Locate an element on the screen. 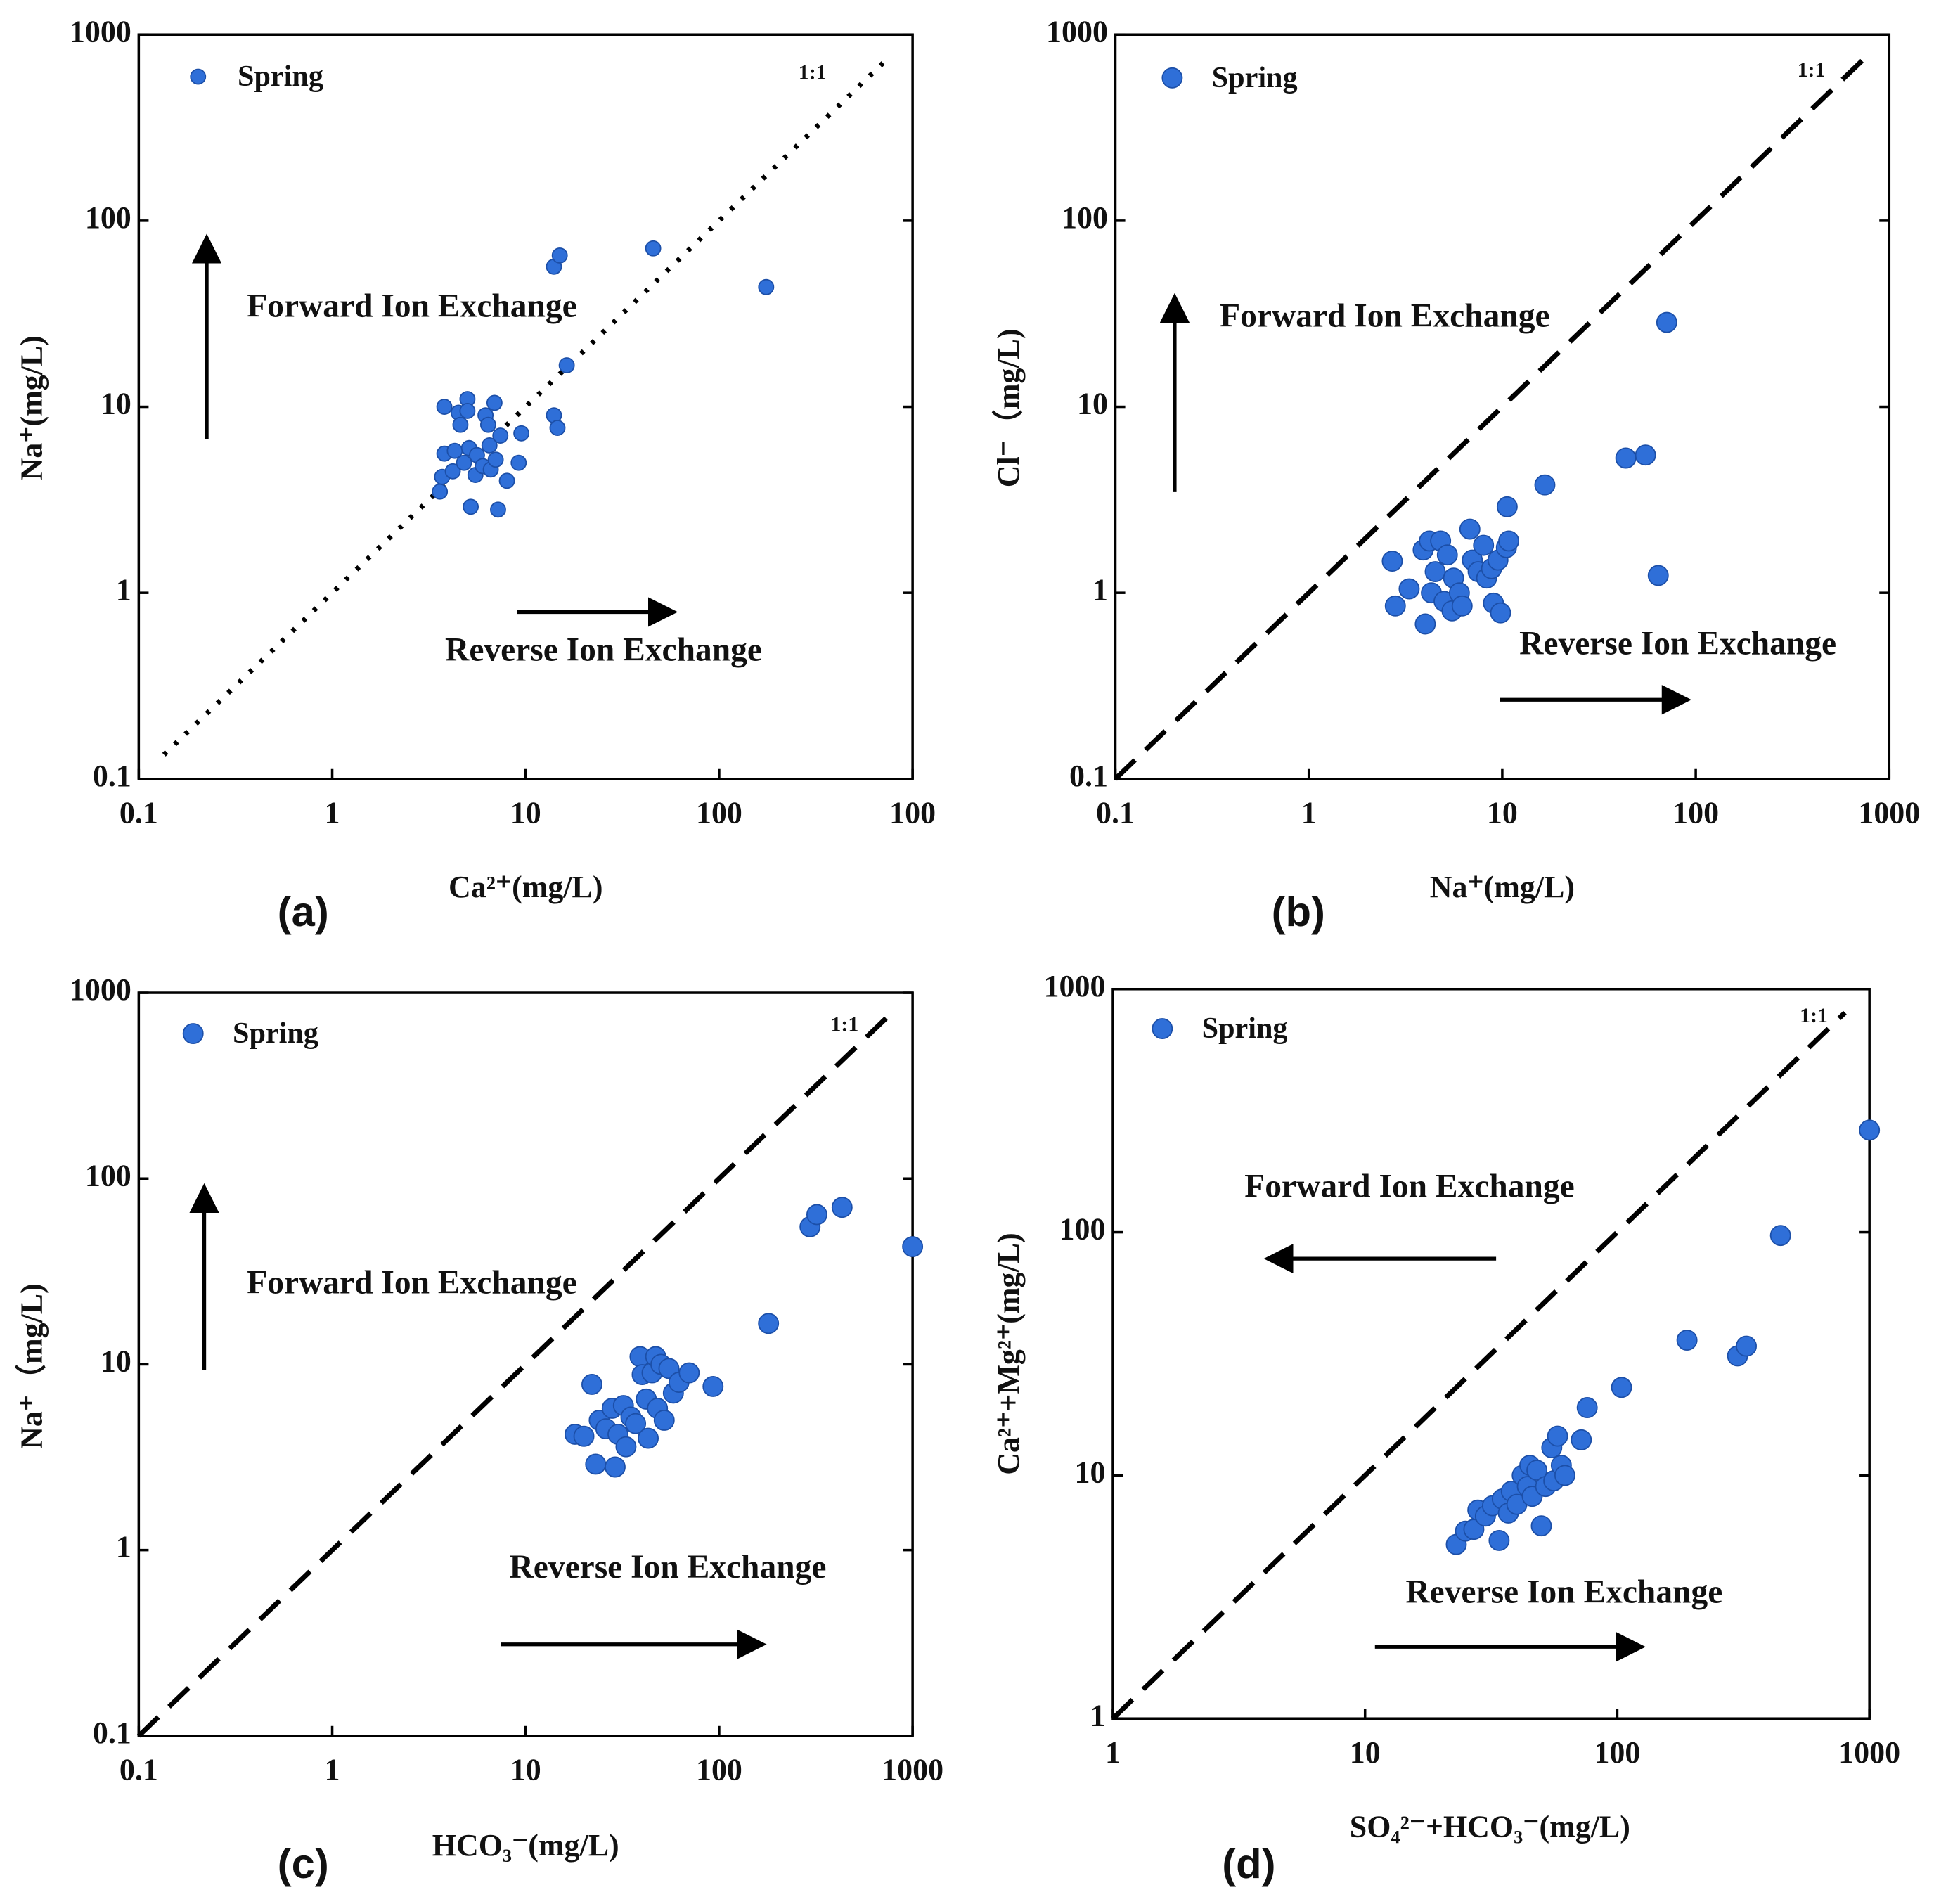 The height and width of the screenshot is (1904, 1934). annotation: Forward Ion Exchange is located at coordinates (1409, 1187).